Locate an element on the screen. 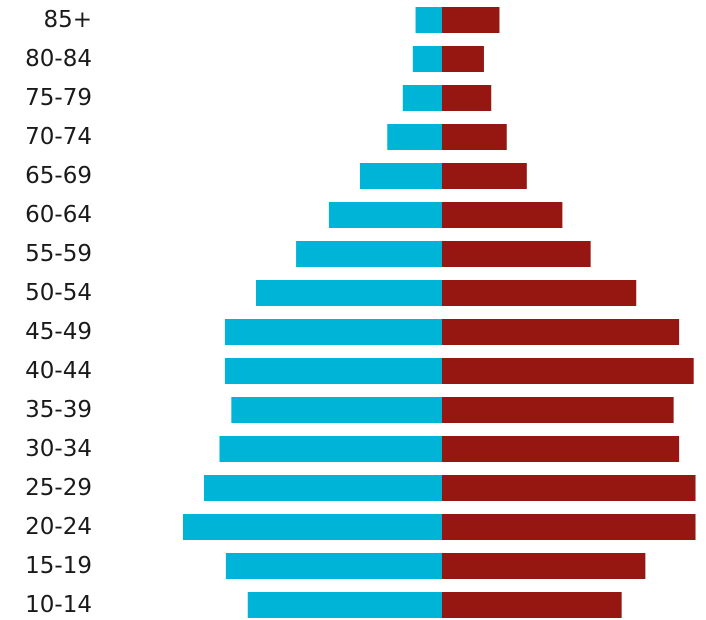  age-label-80-84: 80-84 is located at coordinates (58, 59).